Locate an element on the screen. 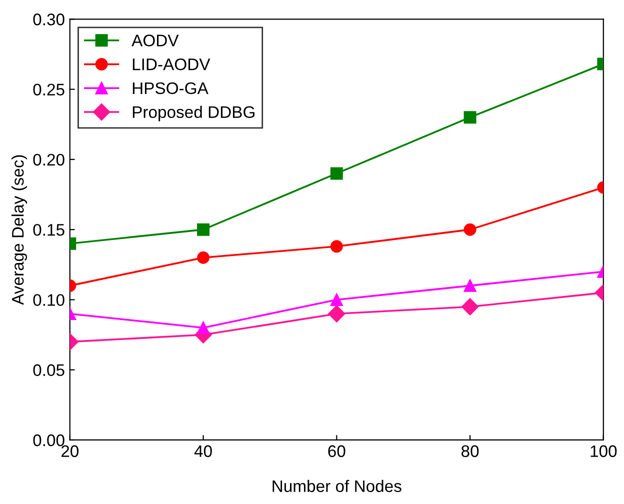  y-axis-title: Average Delay (sec) is located at coordinates (20, 230).